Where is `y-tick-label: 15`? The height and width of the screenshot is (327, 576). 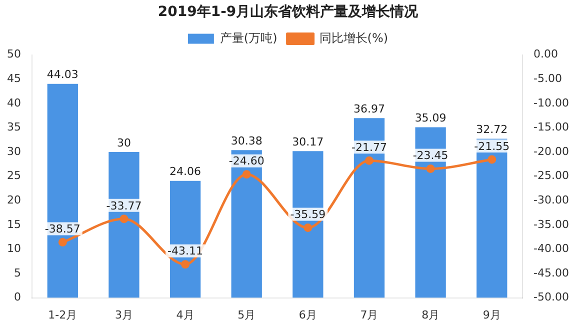 y-tick-label: 15 is located at coordinates (13, 224).